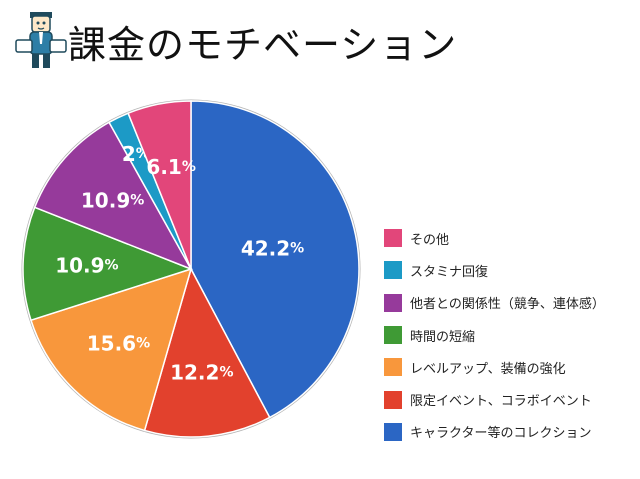 The width and height of the screenshot is (640, 479). Describe the element at coordinates (430, 240) in the screenshot. I see `legend-label: その他` at that location.